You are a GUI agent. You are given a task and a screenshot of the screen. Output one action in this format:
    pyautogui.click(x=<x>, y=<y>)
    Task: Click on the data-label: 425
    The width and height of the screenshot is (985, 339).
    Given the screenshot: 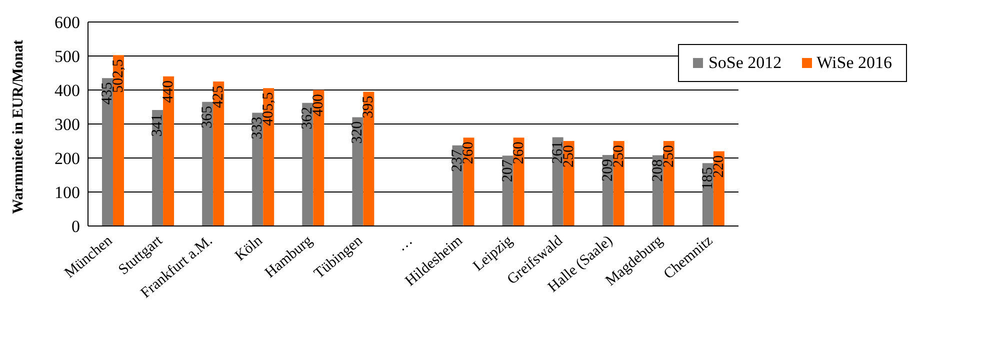 What is the action you would take?
    pyautogui.click(x=218, y=97)
    